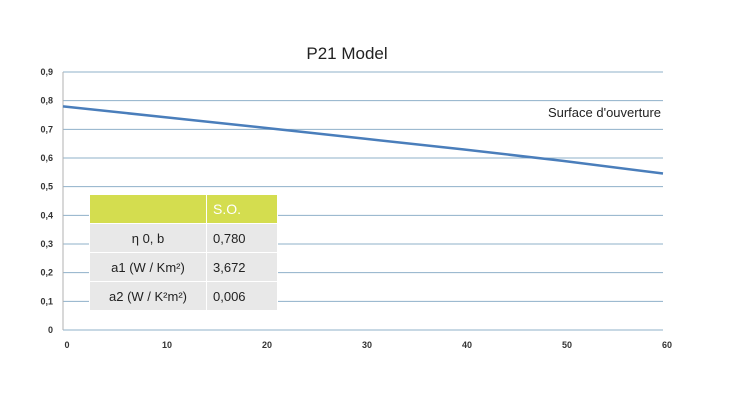 This screenshot has height=405, width=754. I want to click on series-line, so click(363, 140).